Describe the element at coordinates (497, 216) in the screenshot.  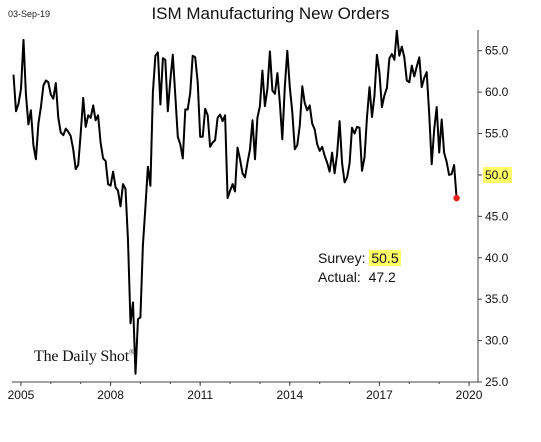
I see `y-tick-label: 45.0` at that location.